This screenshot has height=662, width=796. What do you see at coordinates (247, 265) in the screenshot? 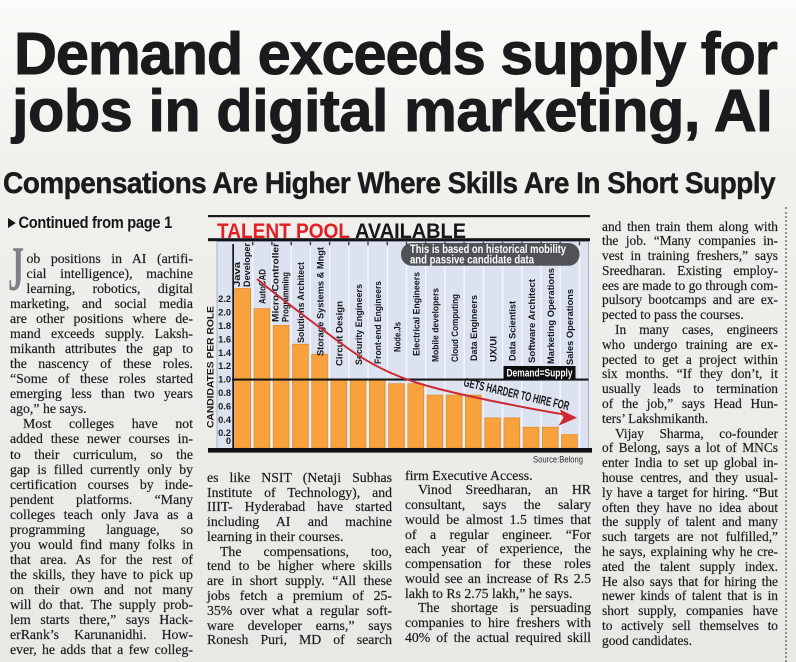
I see `svg-text: Developer` at bounding box center [247, 265].